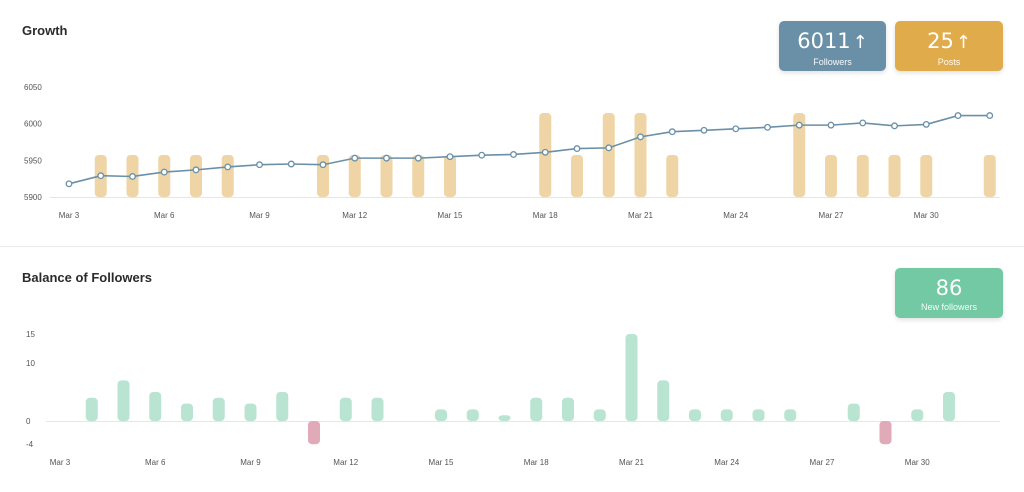  Describe the element at coordinates (824, 41) in the screenshot. I see `followers-stat-value: 6011` at that location.